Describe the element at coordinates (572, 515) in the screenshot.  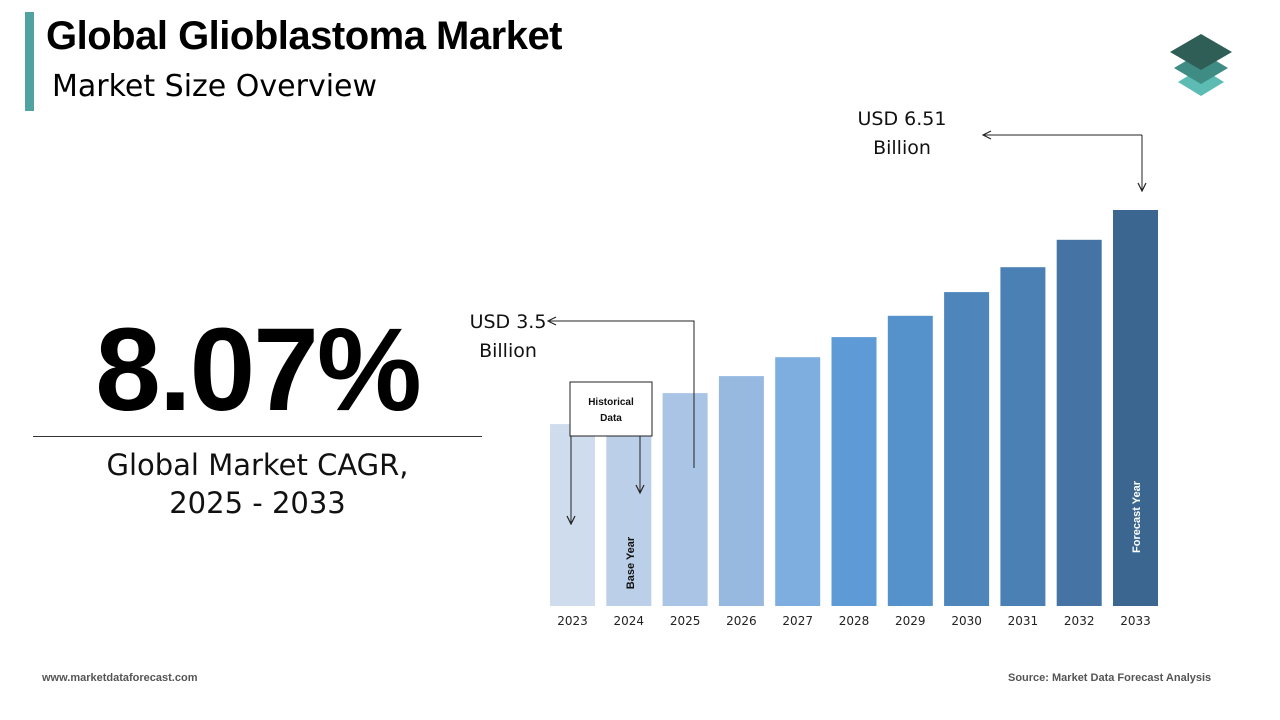
I see `bar-2023` at that location.